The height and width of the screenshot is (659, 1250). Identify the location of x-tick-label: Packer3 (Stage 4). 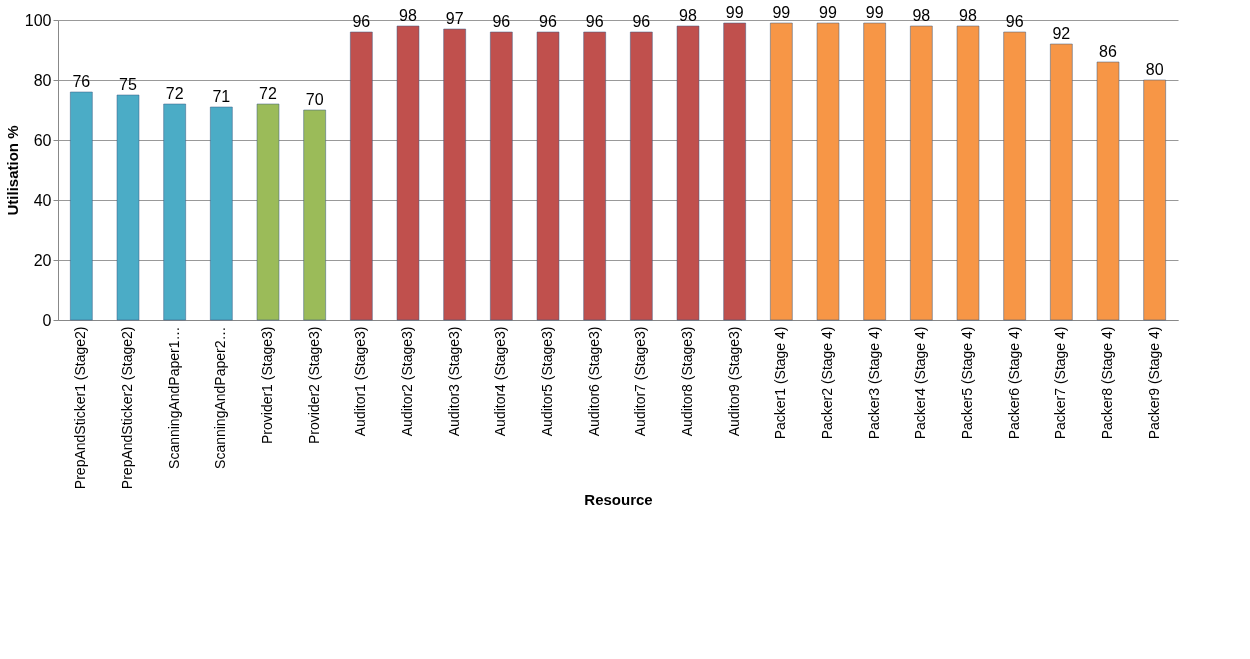
(873, 383).